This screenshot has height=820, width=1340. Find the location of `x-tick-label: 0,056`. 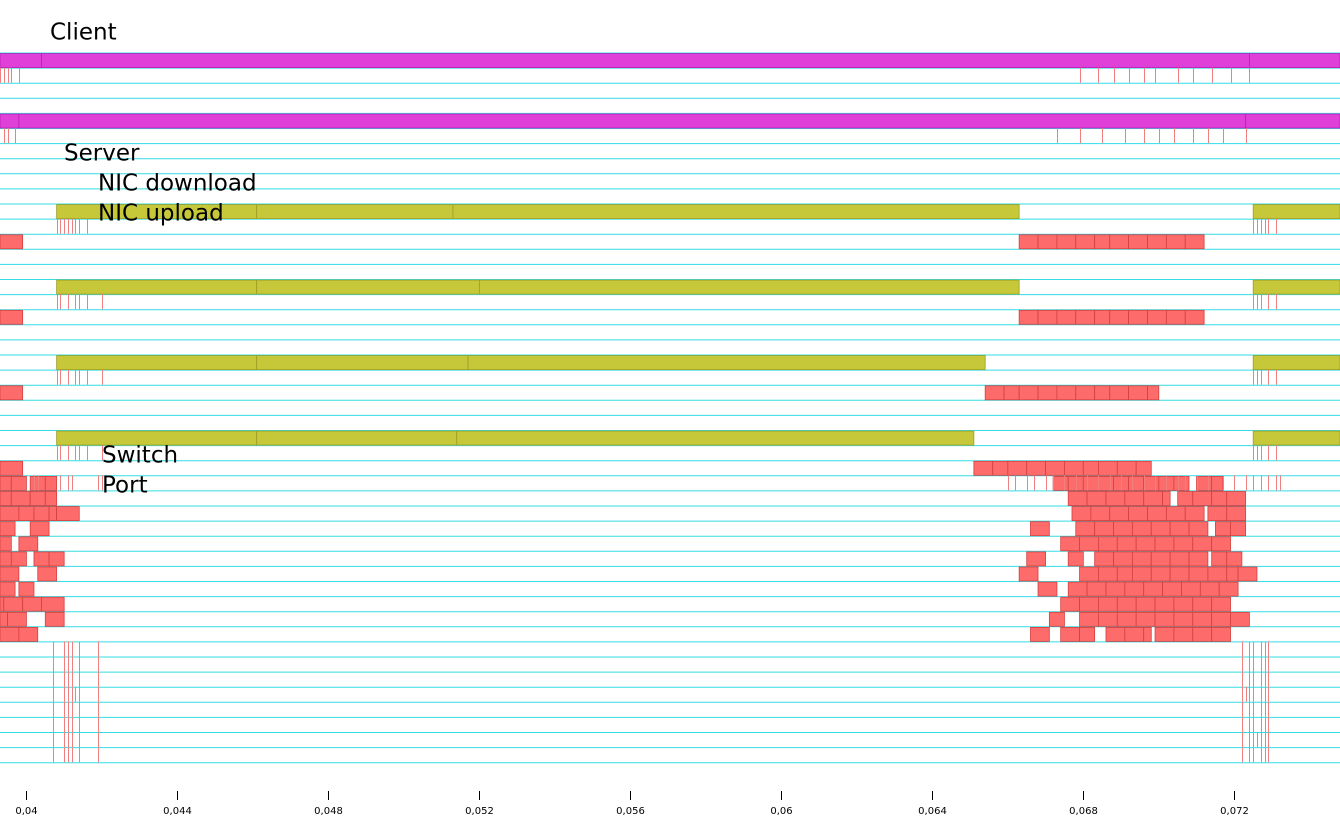

x-tick-label: 0,056 is located at coordinates (630, 811).